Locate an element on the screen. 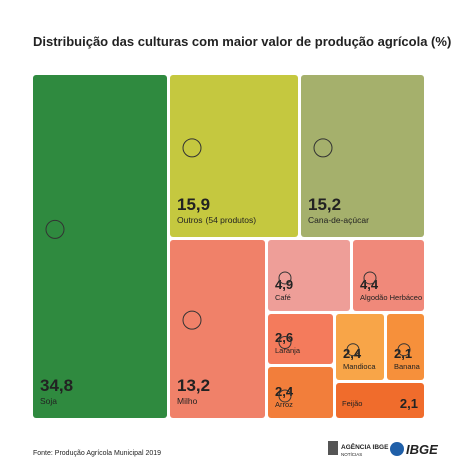  tile-label: Feijão is located at coordinates (352, 403).